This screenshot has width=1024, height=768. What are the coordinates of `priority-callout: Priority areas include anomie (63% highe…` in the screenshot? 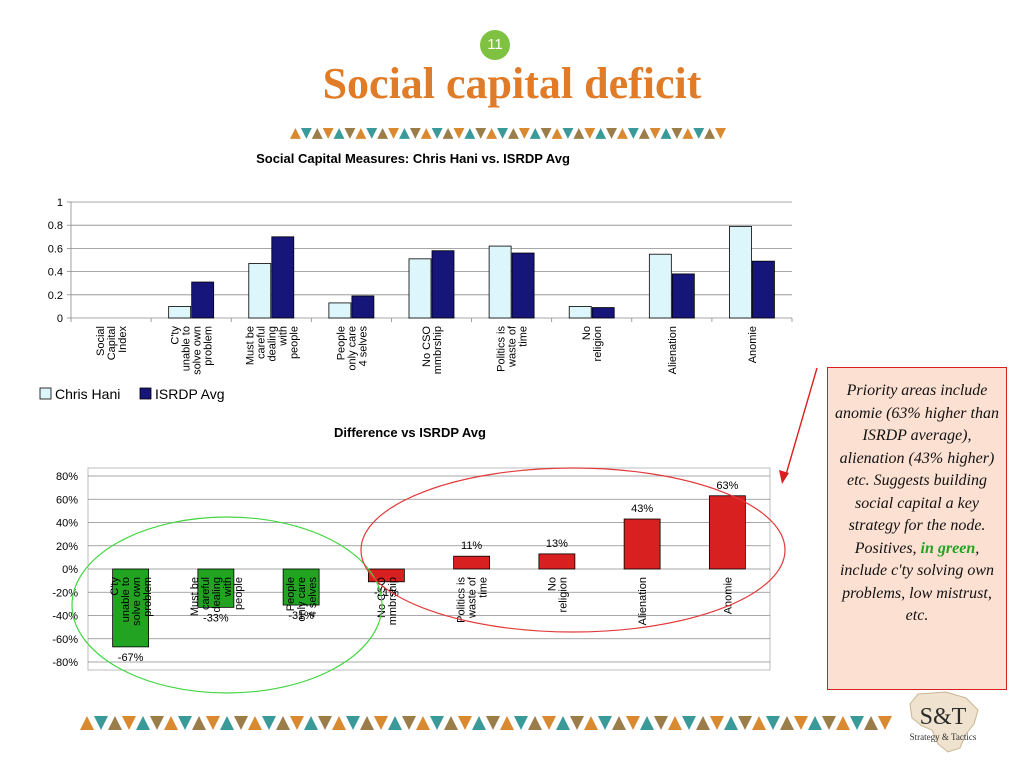 It's located at (917, 528).